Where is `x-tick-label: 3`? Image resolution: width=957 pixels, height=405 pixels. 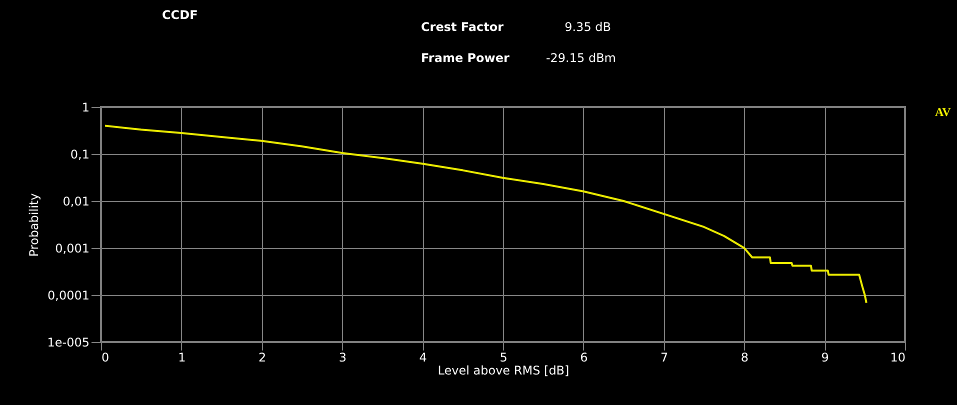
x-tick-label: 3 is located at coordinates (342, 357).